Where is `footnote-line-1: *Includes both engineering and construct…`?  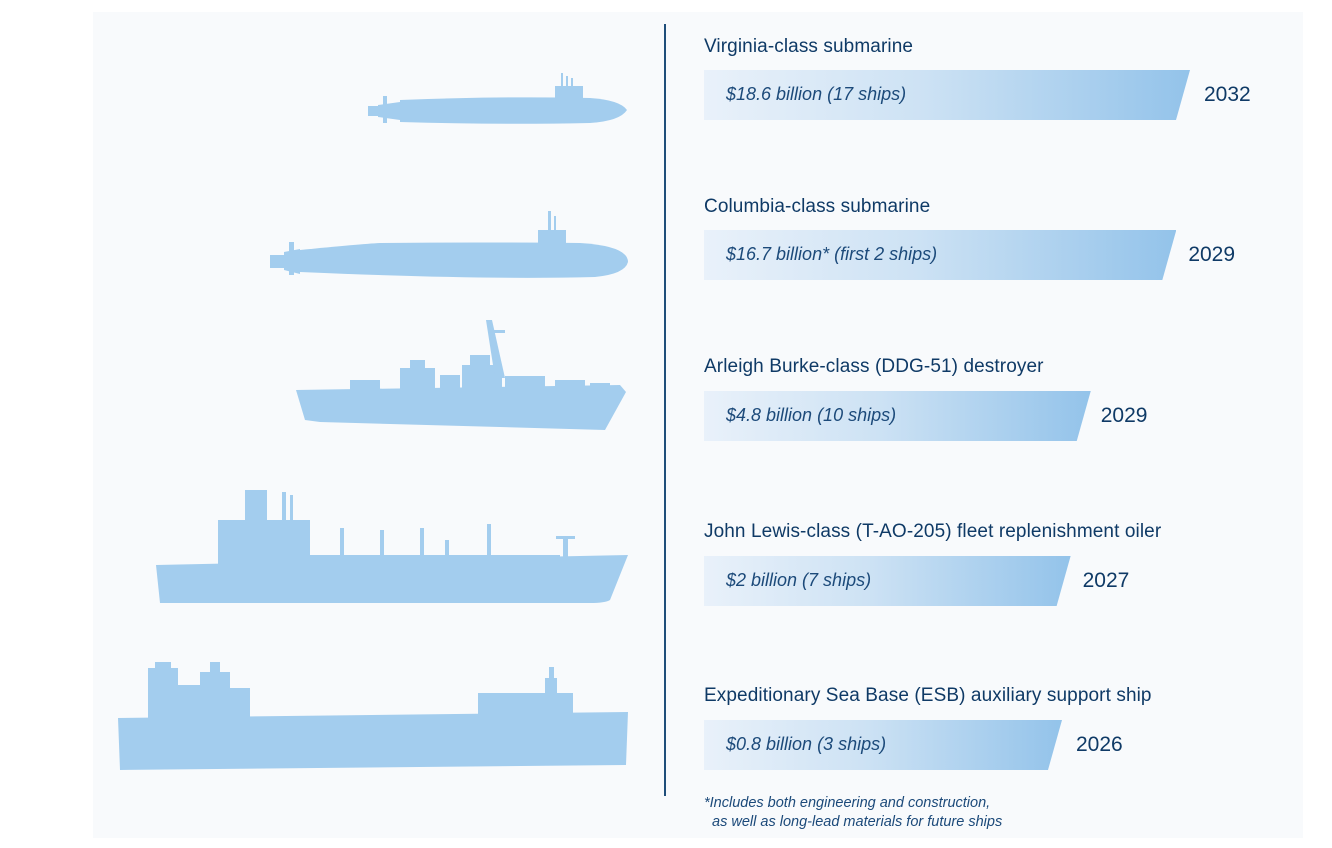 footnote-line-1: *Includes both engineering and construct… is located at coordinates (847, 803).